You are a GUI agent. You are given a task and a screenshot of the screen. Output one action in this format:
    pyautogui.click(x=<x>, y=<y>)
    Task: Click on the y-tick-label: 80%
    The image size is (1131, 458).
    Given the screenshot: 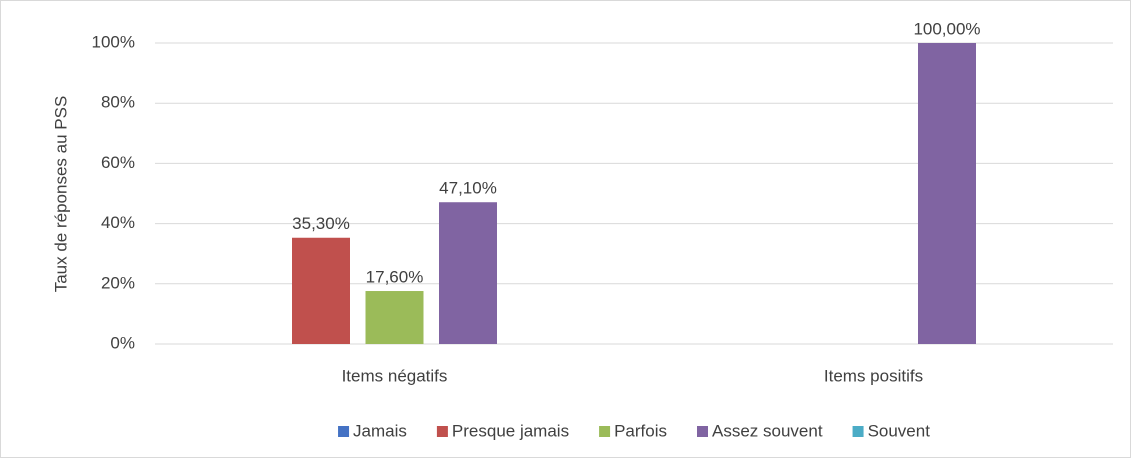 What is the action you would take?
    pyautogui.click(x=118, y=102)
    